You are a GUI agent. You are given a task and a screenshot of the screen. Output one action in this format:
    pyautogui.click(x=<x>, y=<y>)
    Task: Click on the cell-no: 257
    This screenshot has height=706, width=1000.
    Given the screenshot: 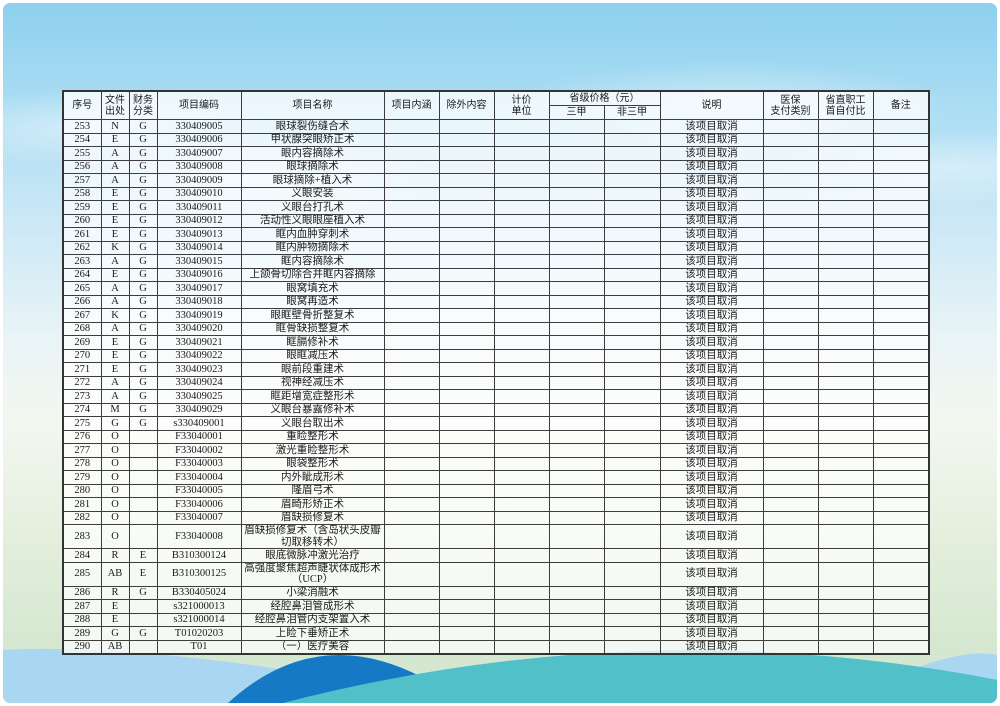 What is the action you would take?
    pyautogui.click(x=82, y=180)
    